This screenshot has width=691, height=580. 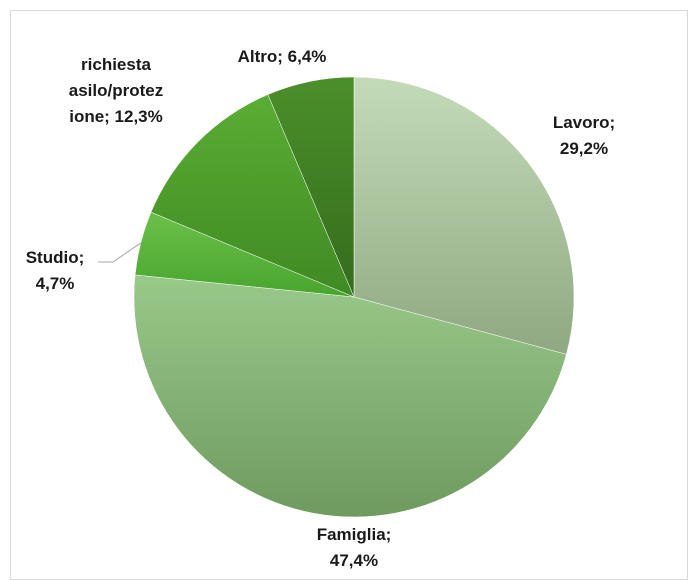 What do you see at coordinates (55, 270) in the screenshot?
I see `slice-label-2: Studio; 4,7%` at bounding box center [55, 270].